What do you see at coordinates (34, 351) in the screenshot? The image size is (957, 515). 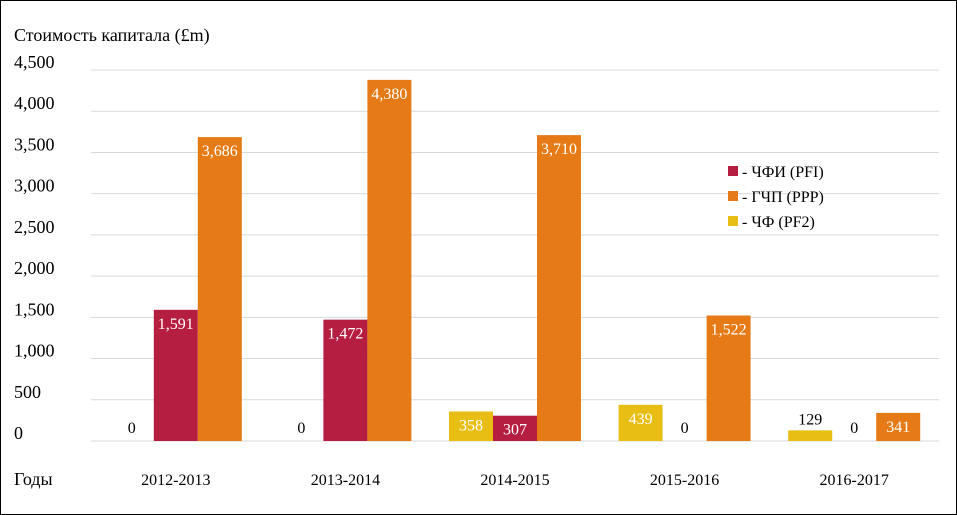 I see `y-tick-label: 1,000` at bounding box center [34, 351].